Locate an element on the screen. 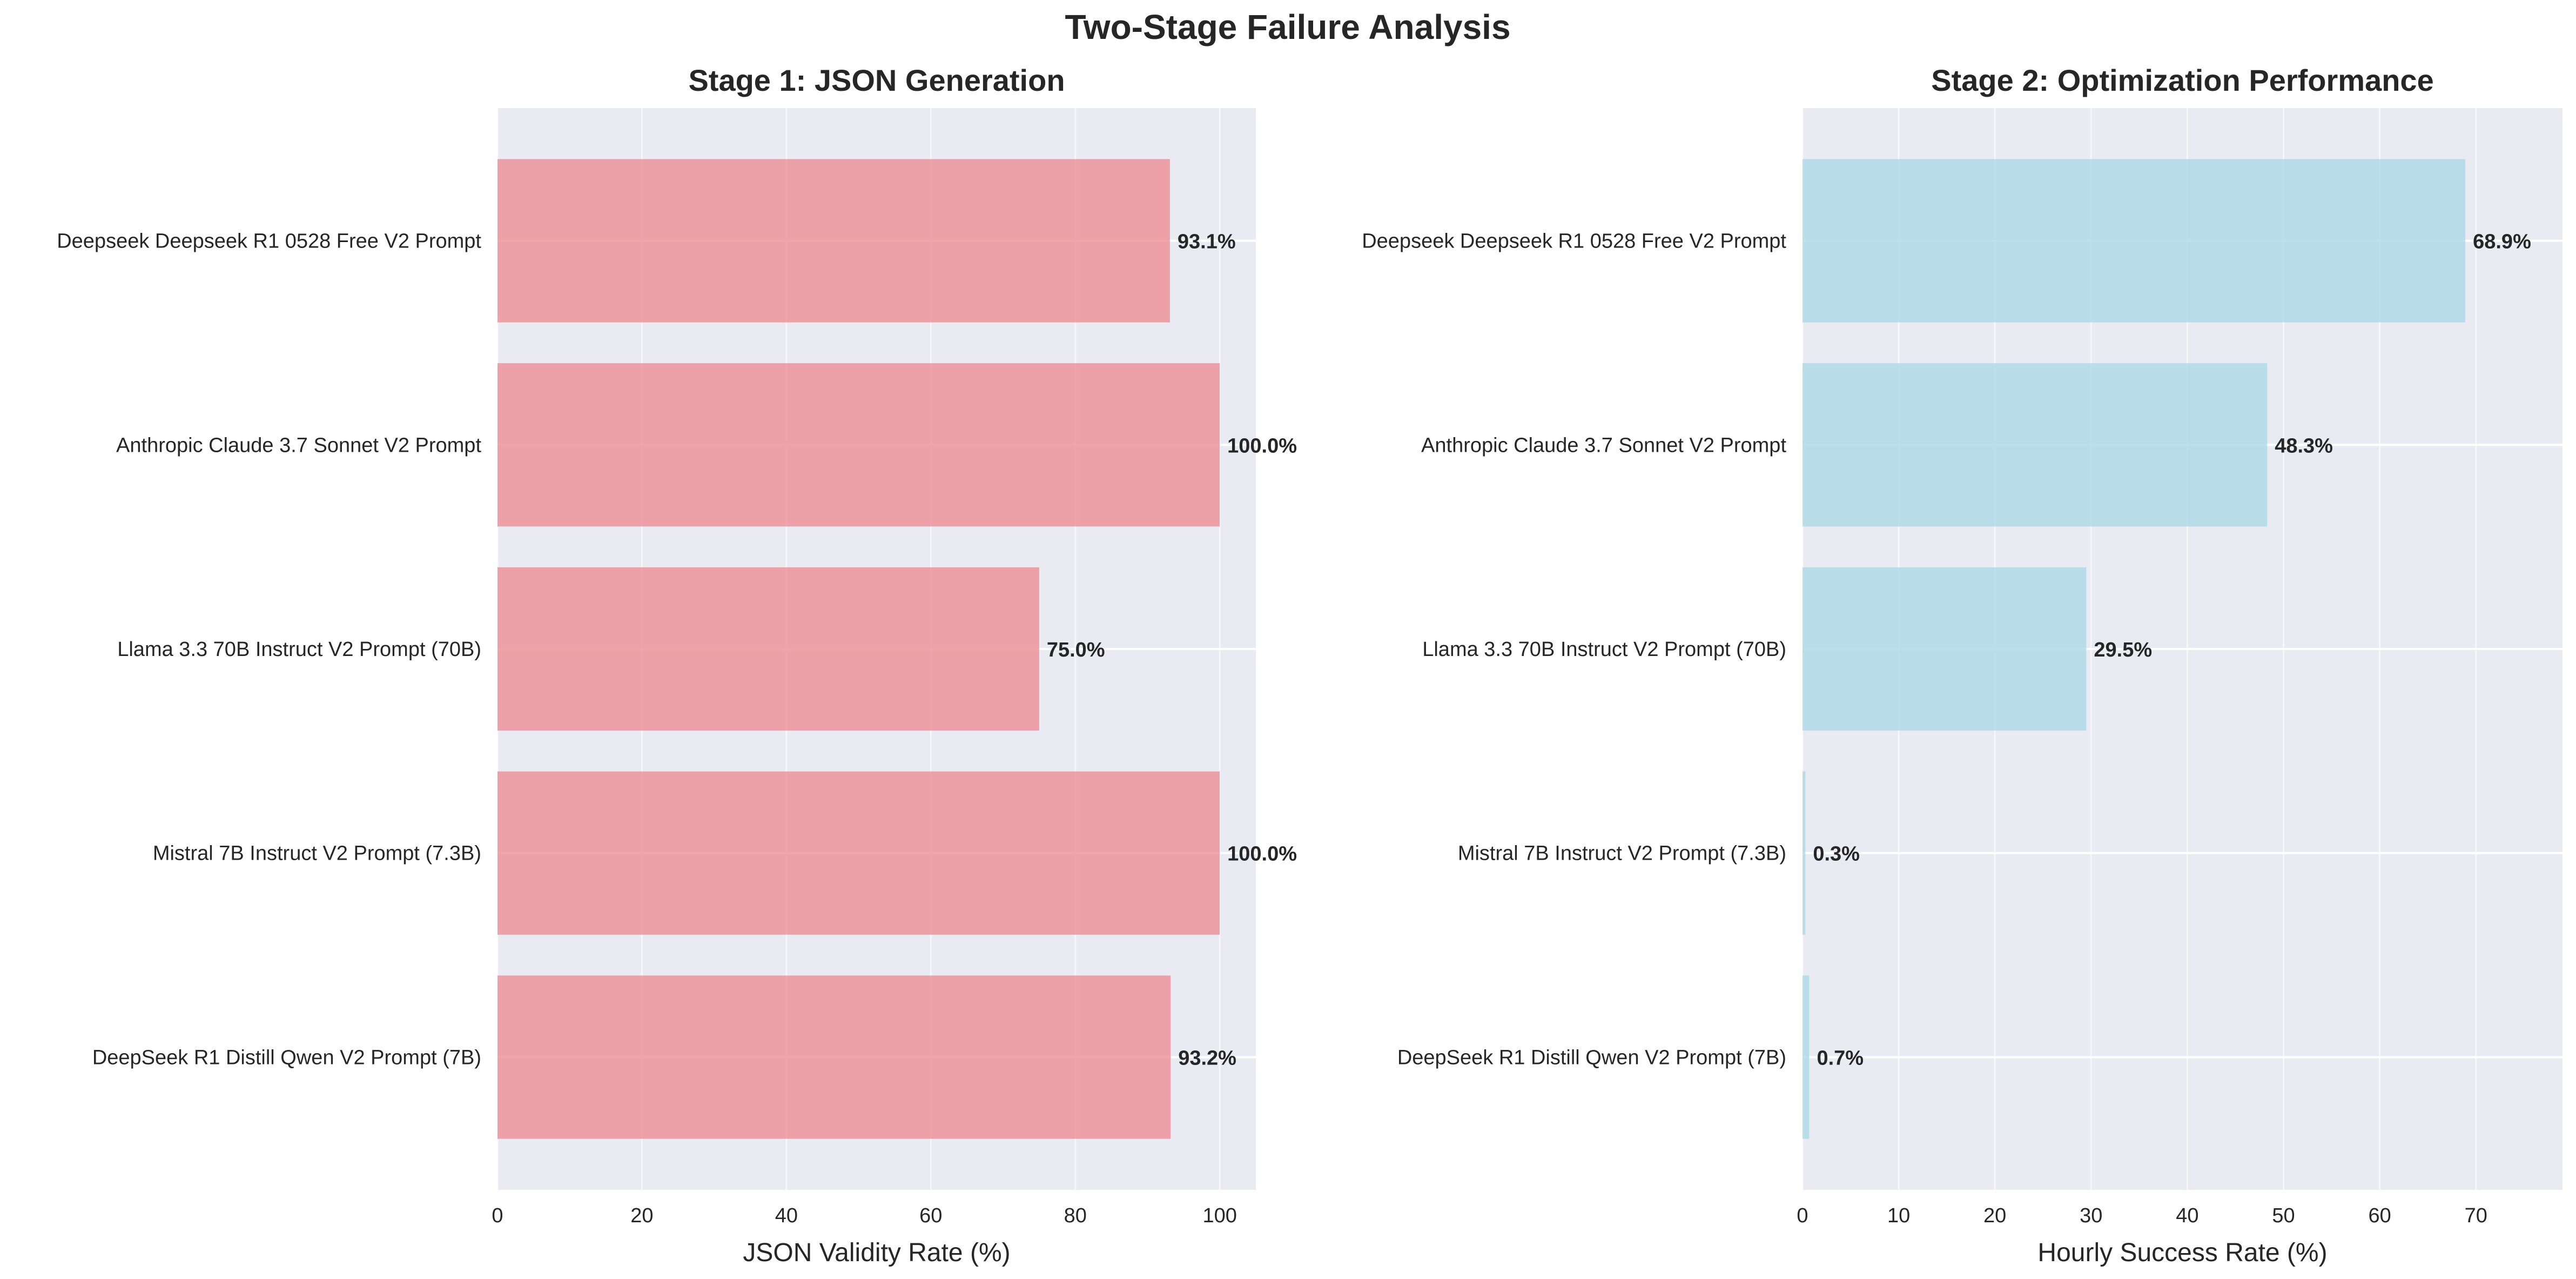 This screenshot has width=2576, height=1279. x-tick-label: 10 is located at coordinates (1898, 1216).